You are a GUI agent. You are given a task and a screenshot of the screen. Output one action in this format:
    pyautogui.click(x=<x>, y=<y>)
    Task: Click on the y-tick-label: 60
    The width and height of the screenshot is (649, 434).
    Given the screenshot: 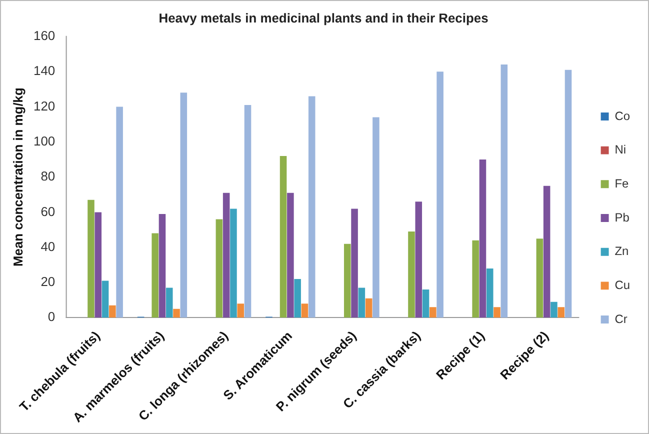 What is the action you would take?
    pyautogui.click(x=48, y=211)
    